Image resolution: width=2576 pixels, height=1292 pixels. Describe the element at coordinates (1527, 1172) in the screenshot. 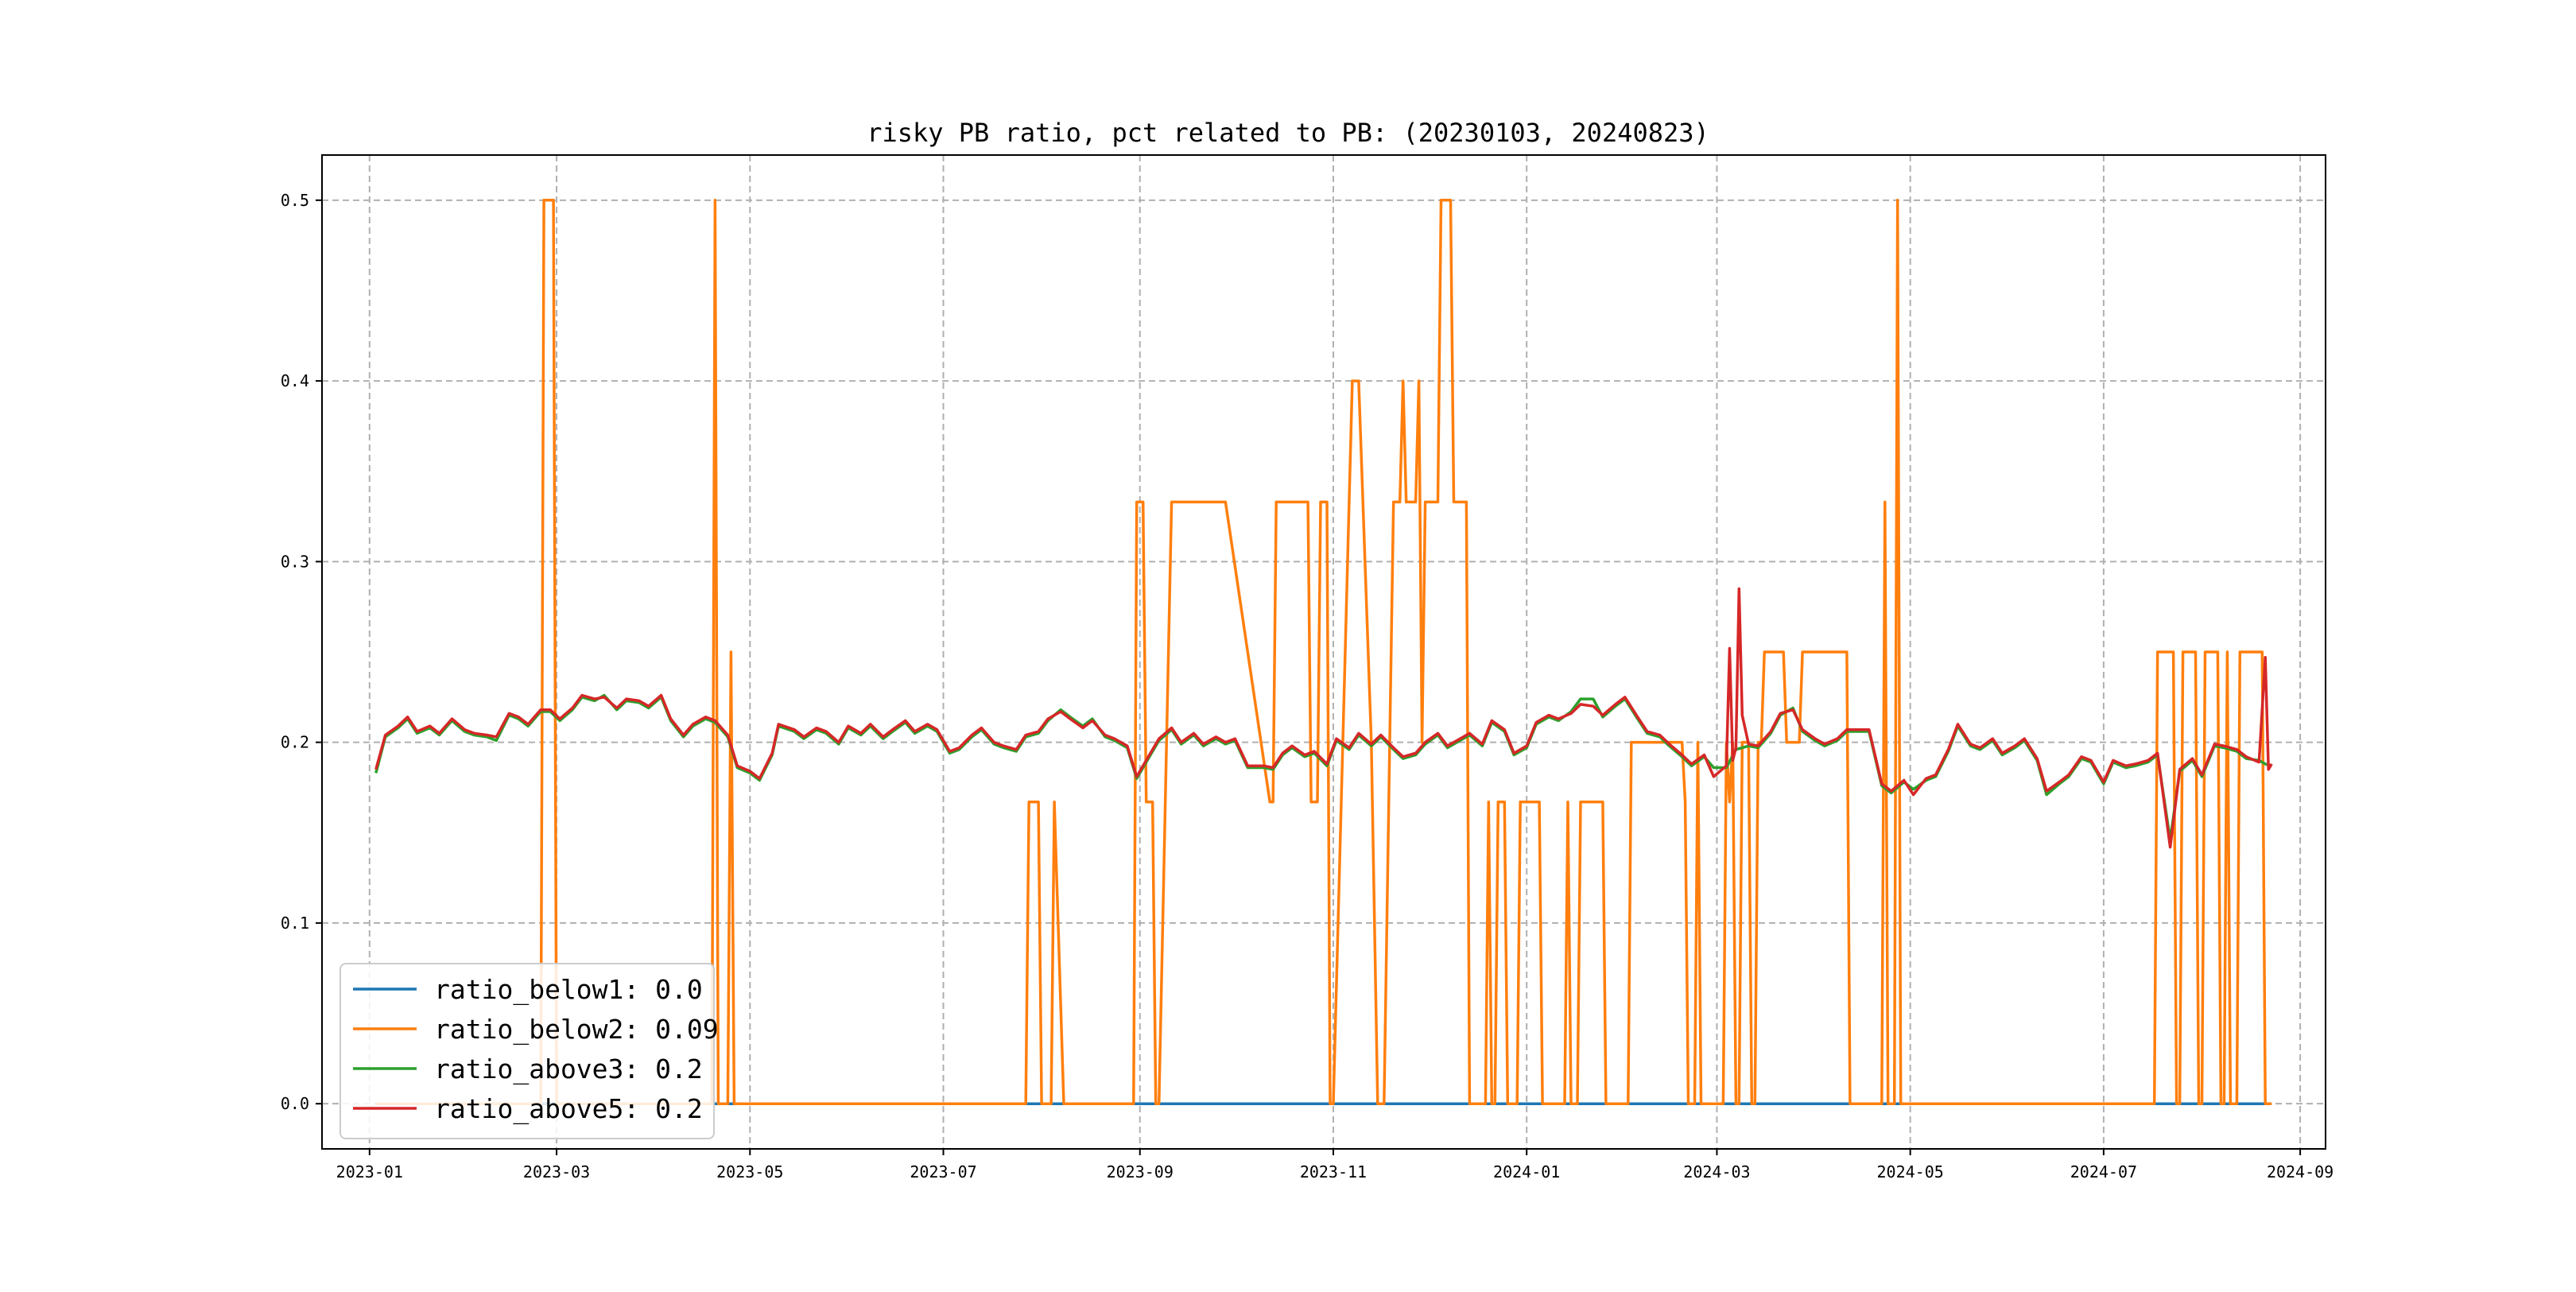

I see `x-tick-label: 2024-01` at that location.